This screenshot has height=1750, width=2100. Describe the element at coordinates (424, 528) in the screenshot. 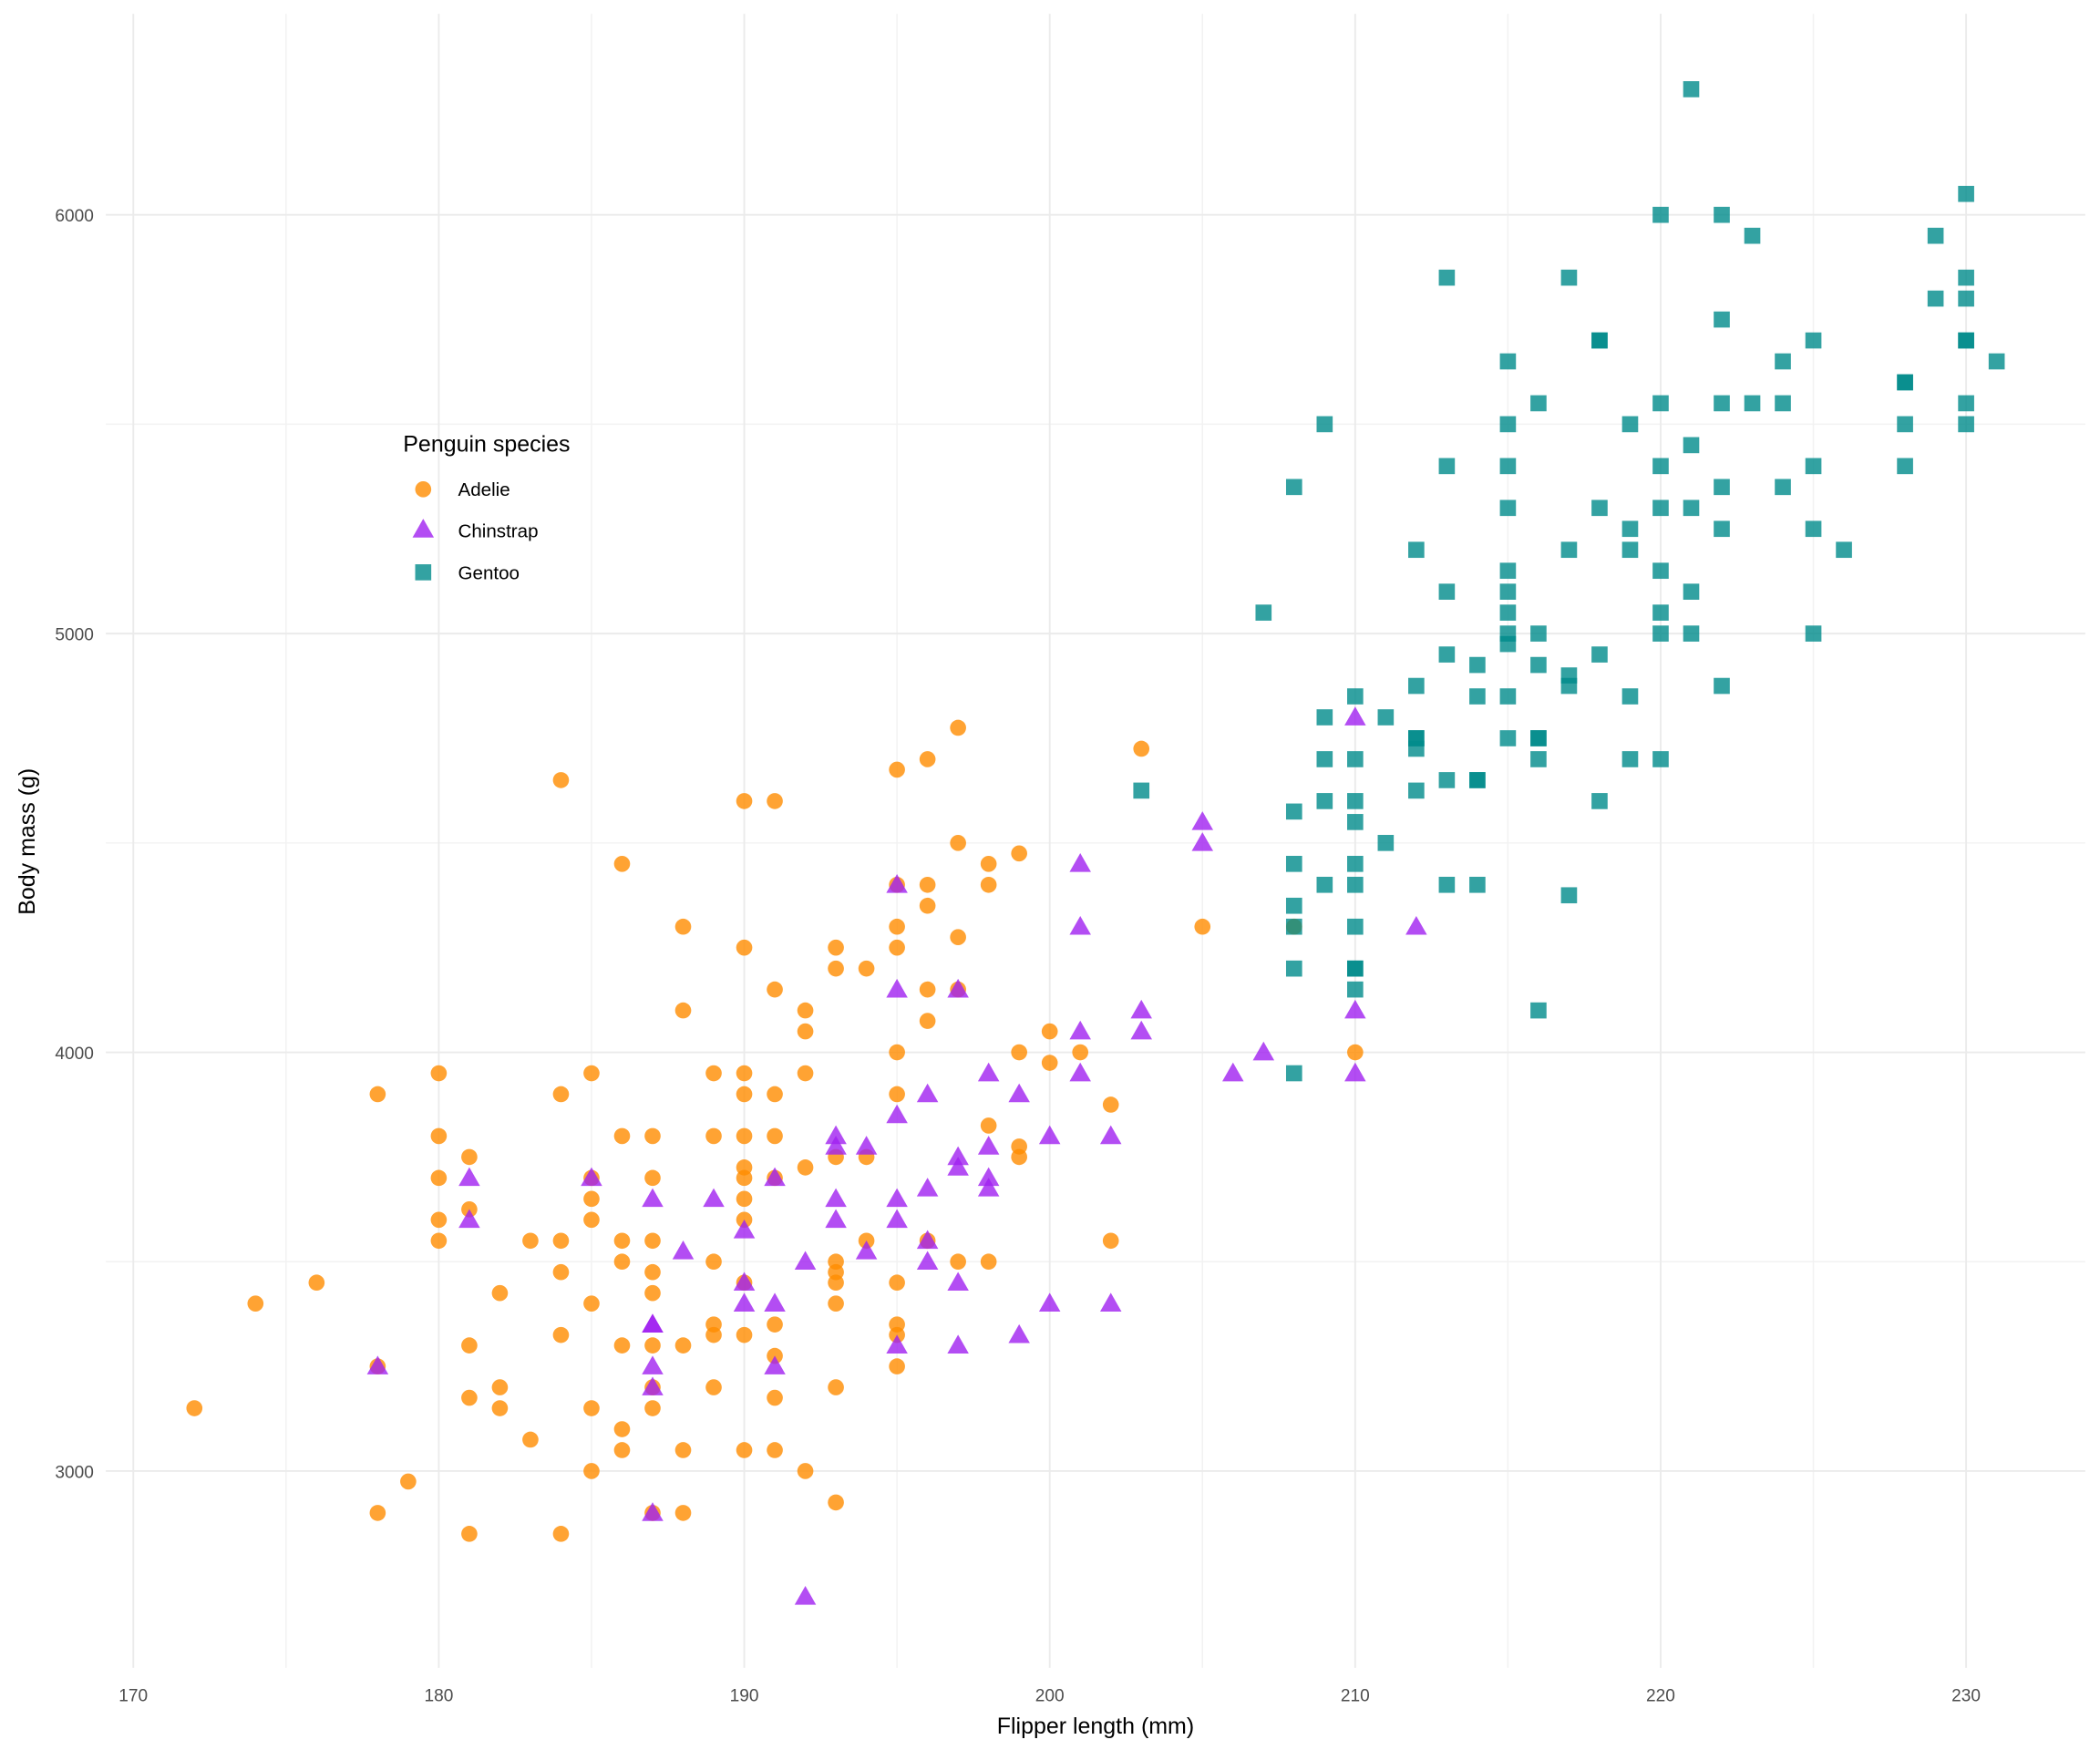

I see `legend-key-chinstrap` at that location.